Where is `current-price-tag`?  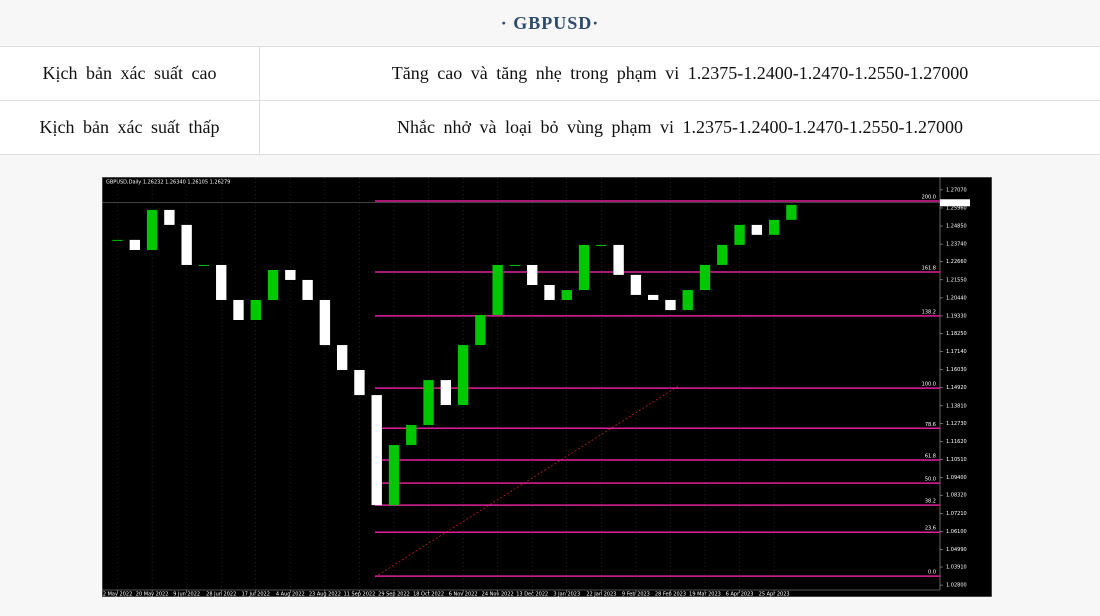
current-price-tag is located at coordinates (955, 203).